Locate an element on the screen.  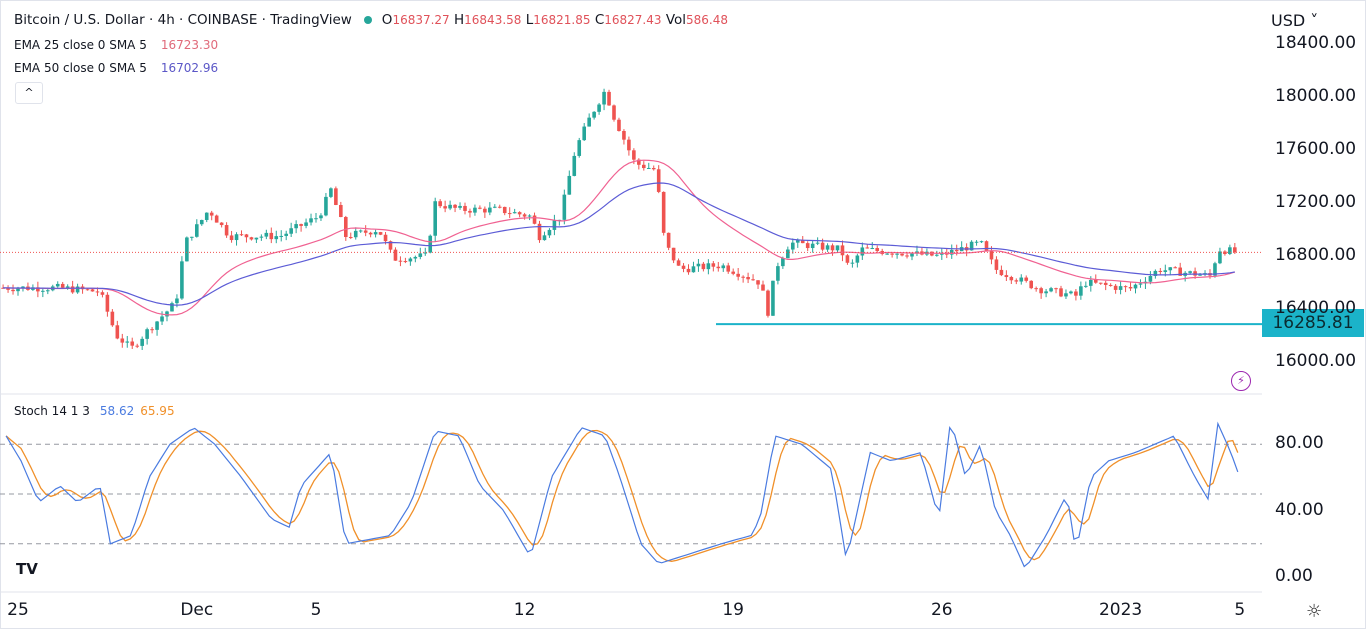
lightning-icon: ⚡ is located at coordinates (1241, 381).